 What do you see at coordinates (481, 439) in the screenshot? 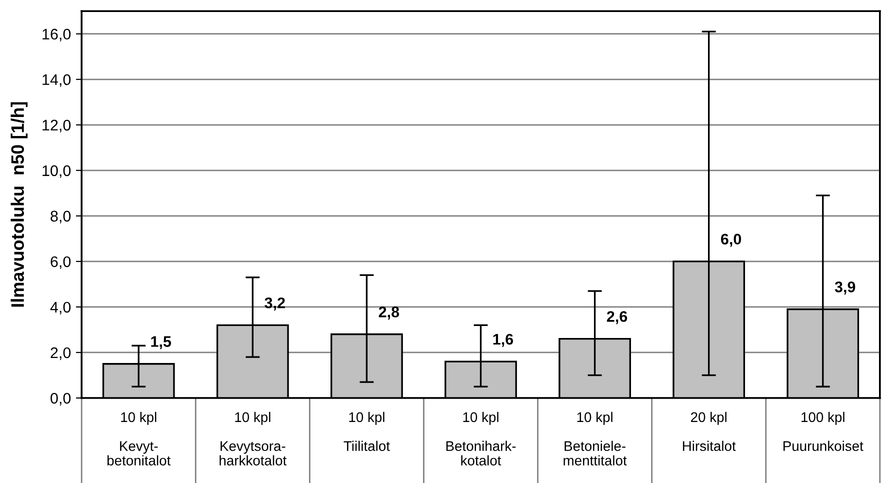
I see `x-tick-label: 10 kpl Betonihark- kotalot` at bounding box center [481, 439].